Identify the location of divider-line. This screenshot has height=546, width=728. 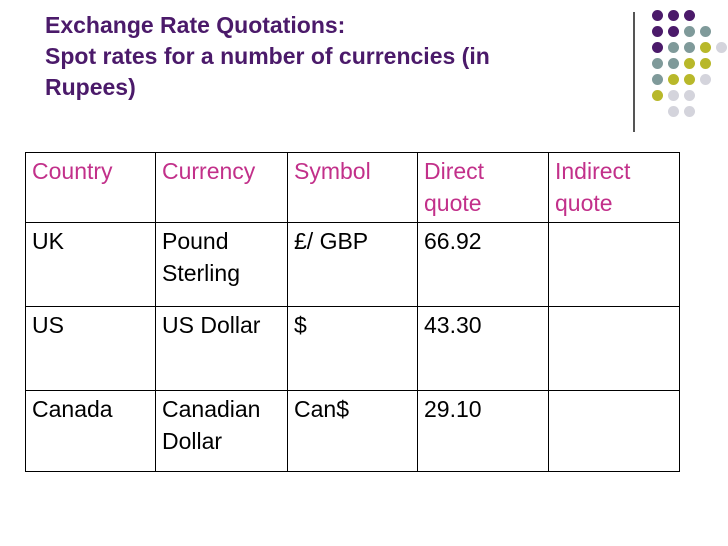
(634, 72).